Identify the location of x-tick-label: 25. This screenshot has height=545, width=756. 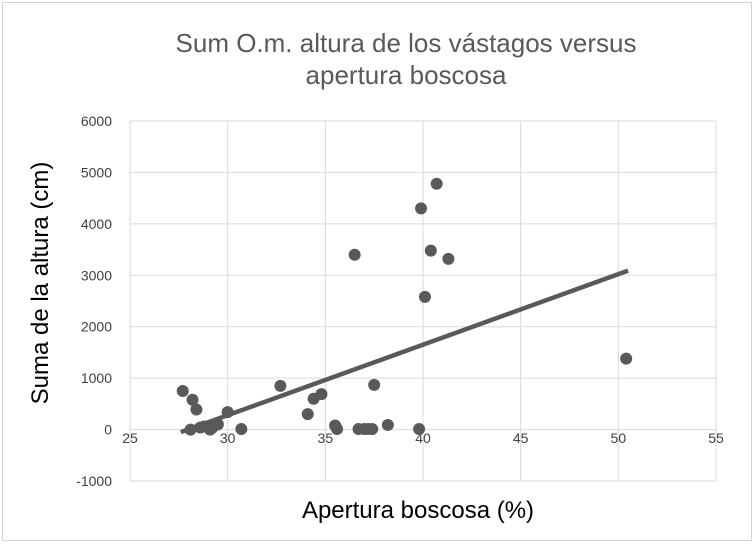
(130, 438).